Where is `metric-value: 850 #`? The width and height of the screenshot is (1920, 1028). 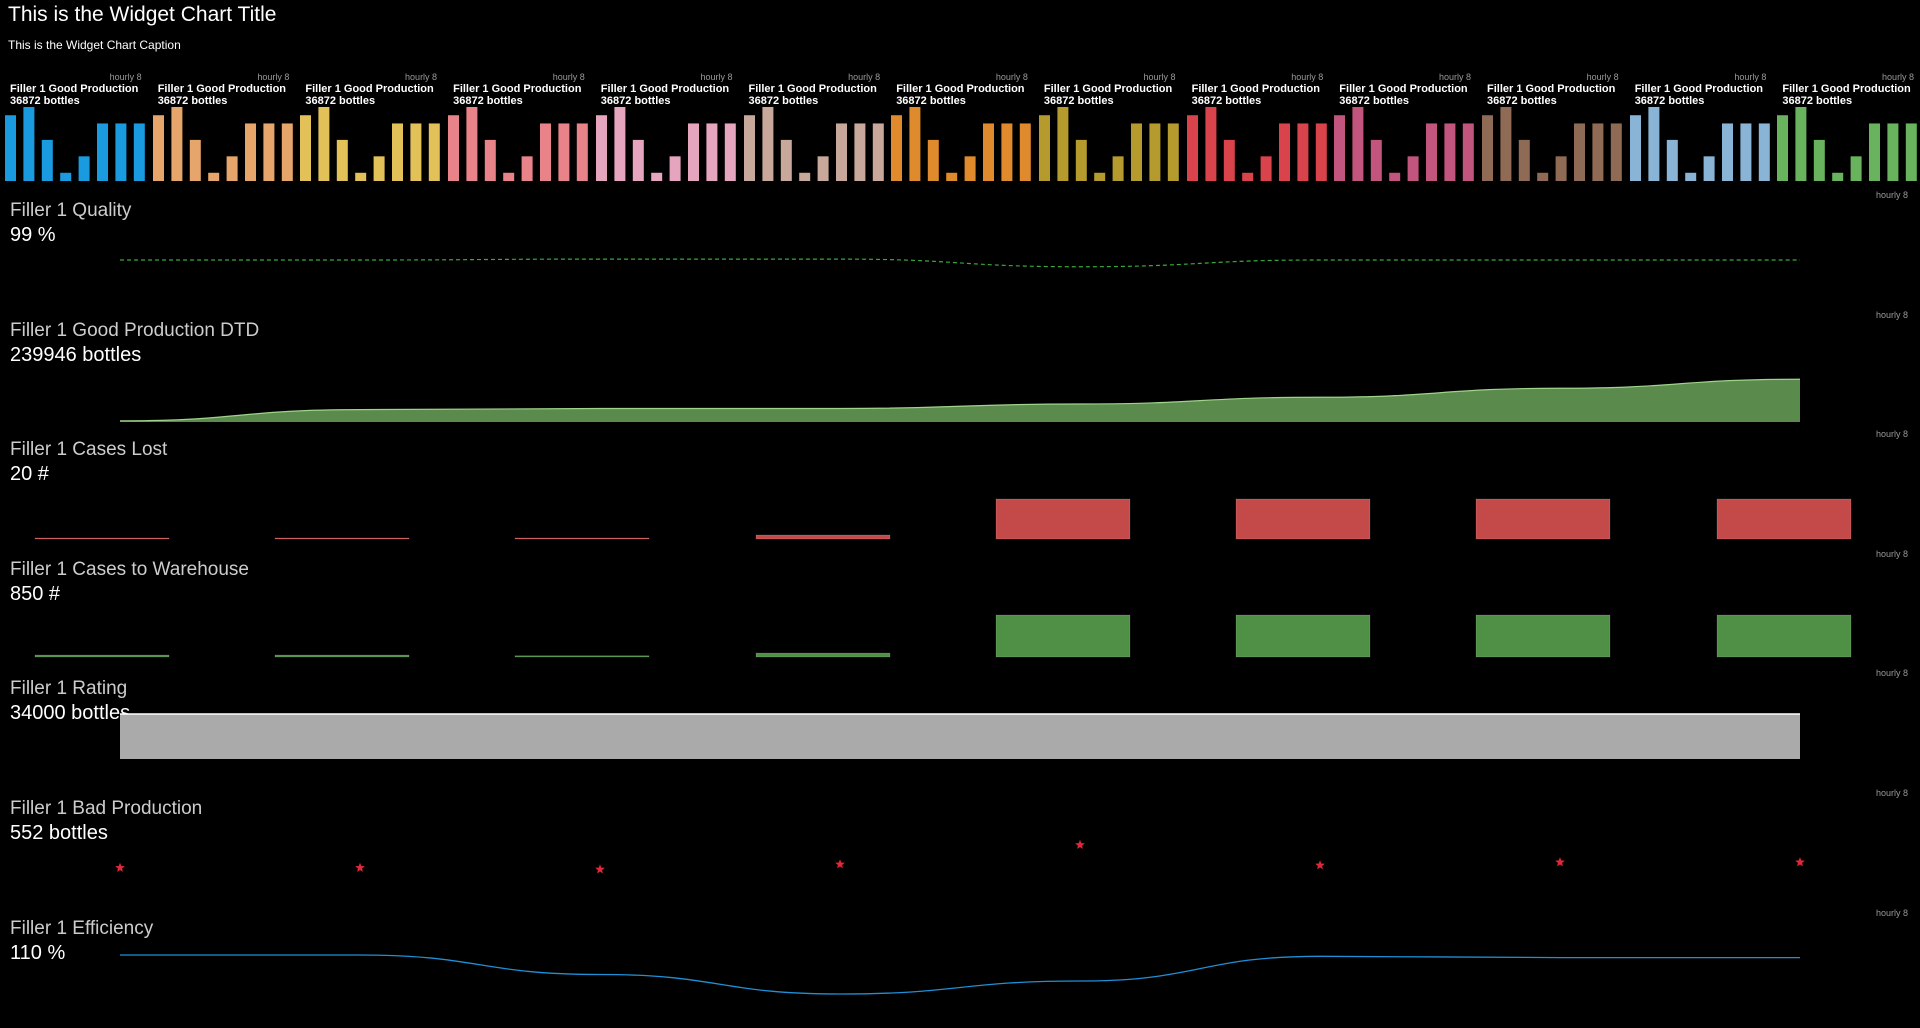 metric-value: 850 # is located at coordinates (35, 593).